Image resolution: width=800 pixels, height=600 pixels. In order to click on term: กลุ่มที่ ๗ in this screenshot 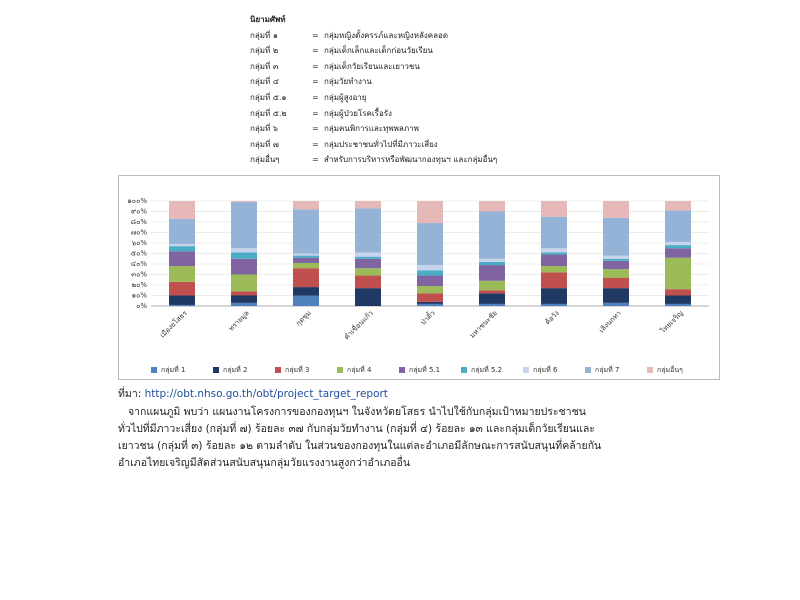, I will do `click(264, 144)`.